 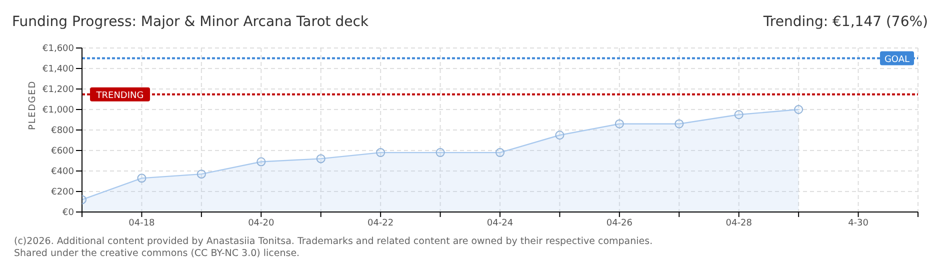 What do you see at coordinates (261, 223) in the screenshot?
I see `x-tick-label: 04-20` at bounding box center [261, 223].